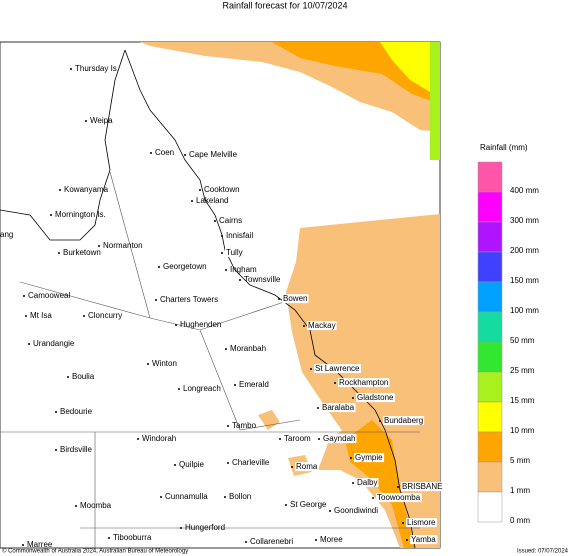 Image resolution: width=570 pixels, height=556 pixels. What do you see at coordinates (164, 363) in the screenshot?
I see `place-label: Winton` at bounding box center [164, 363].